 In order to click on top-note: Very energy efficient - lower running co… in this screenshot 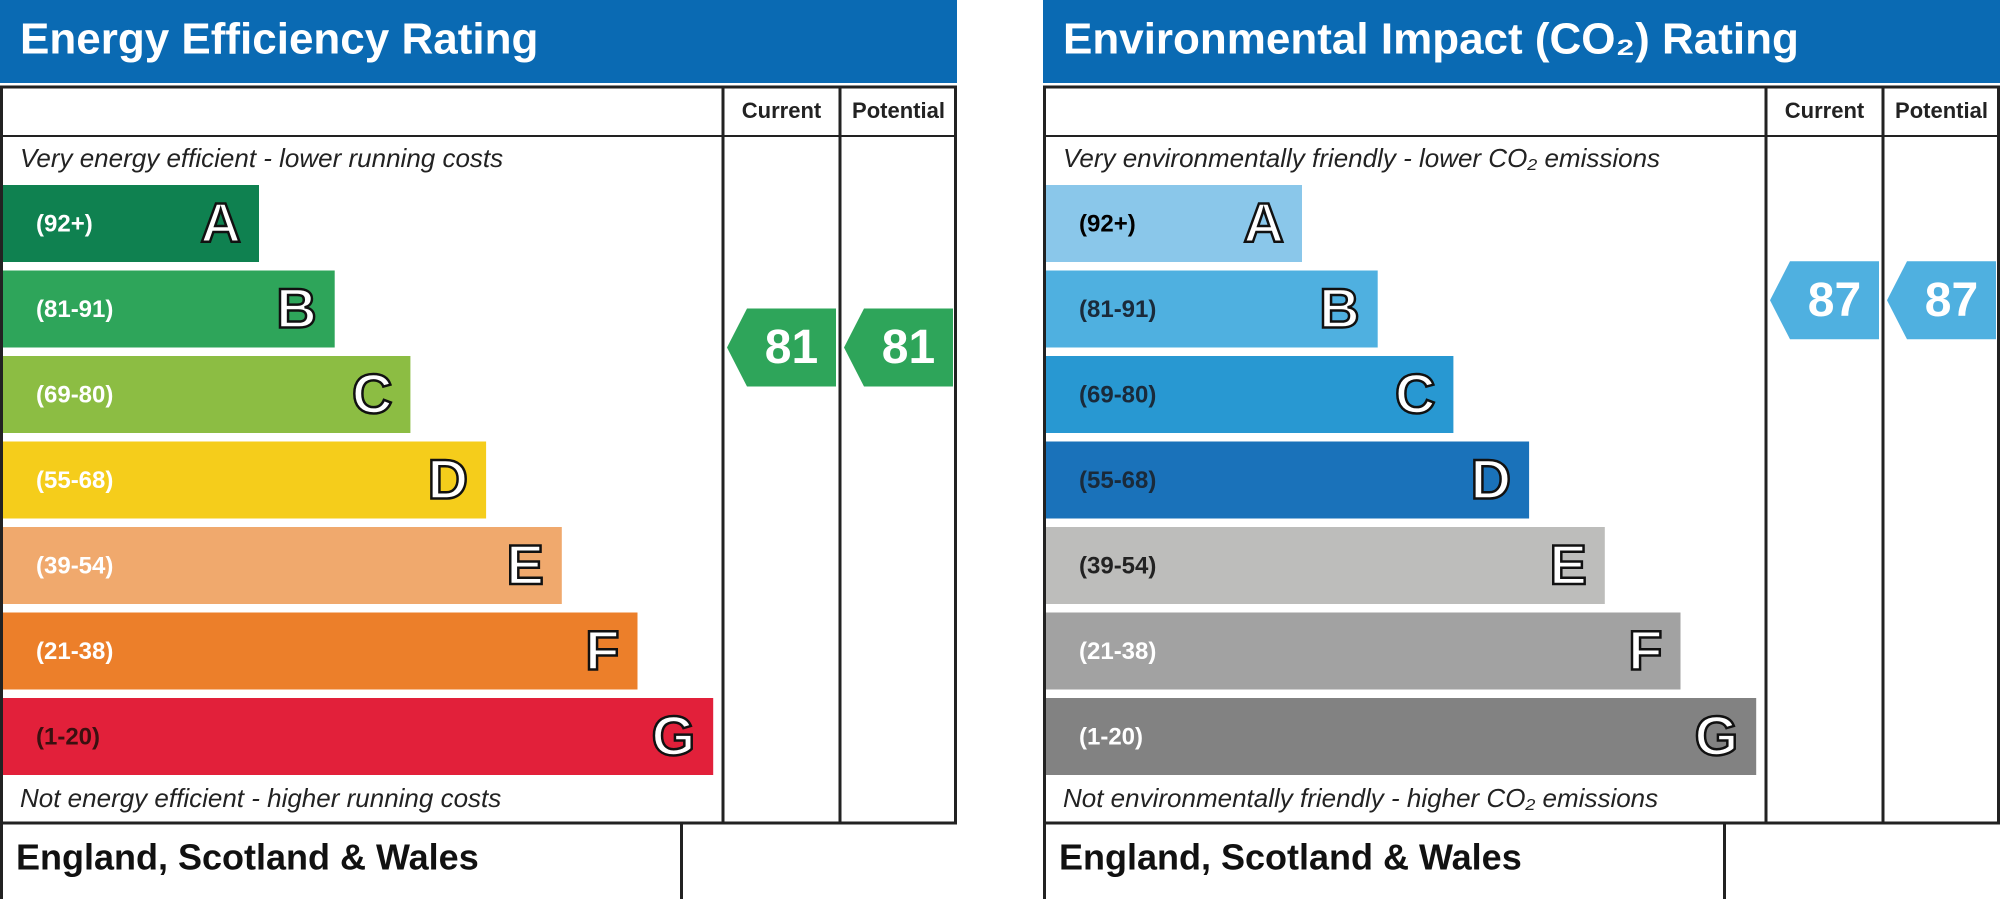, I will do `click(261, 158)`.